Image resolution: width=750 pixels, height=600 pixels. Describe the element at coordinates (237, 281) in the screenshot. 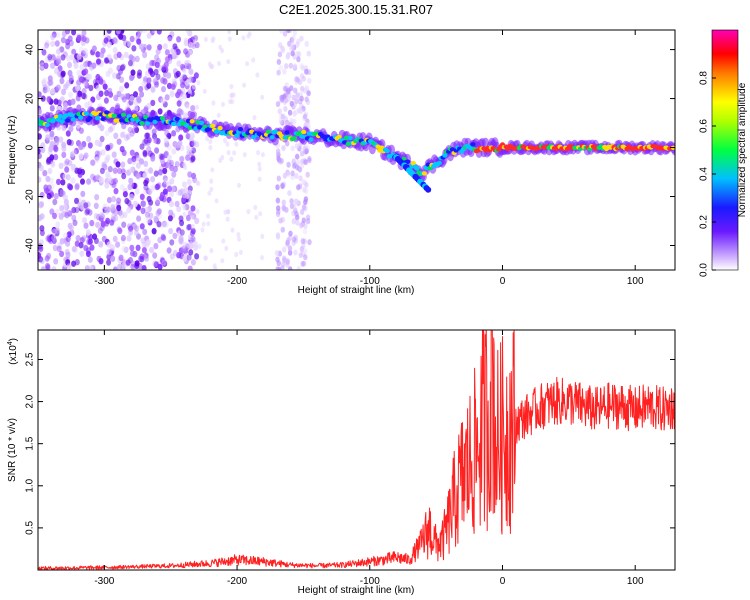

I see `x-tick-label: -200` at that location.